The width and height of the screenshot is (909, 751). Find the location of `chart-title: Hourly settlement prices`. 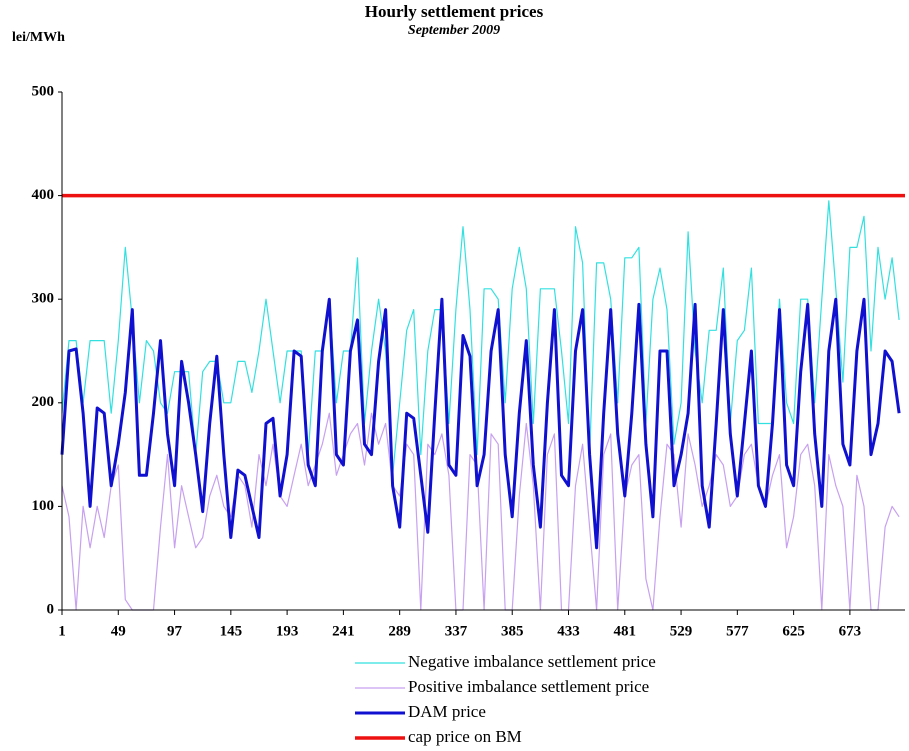

chart-title: Hourly settlement prices is located at coordinates (454, 11).